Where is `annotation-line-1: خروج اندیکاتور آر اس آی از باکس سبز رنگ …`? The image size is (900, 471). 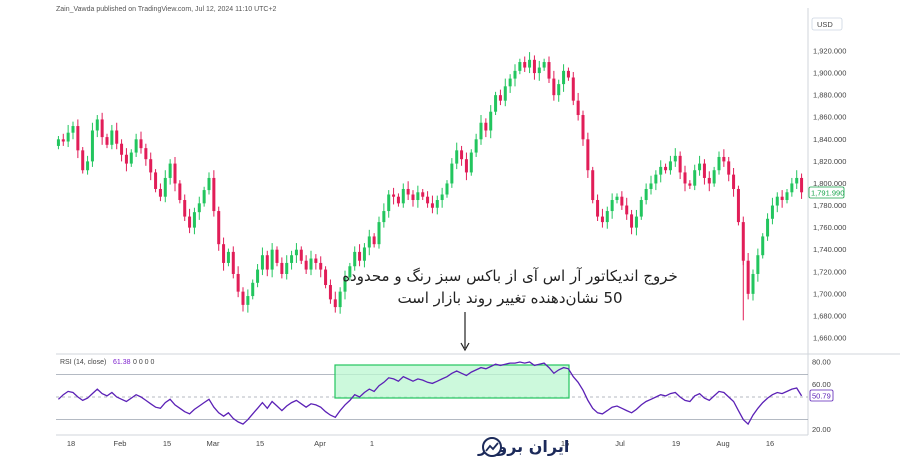 annotation-line-1: خروج اندیکاتور آر اس آی از باکس سبز رنگ … is located at coordinates (510, 276).